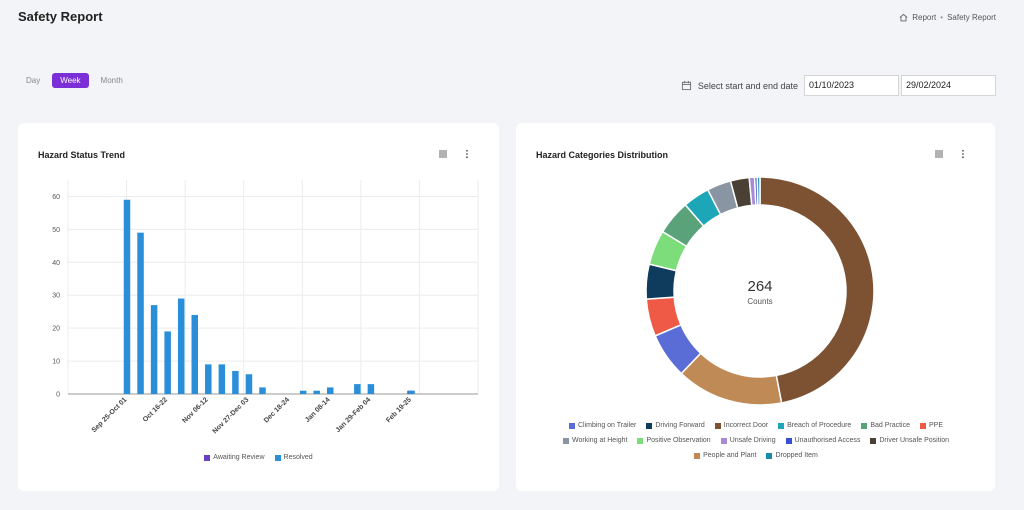  I want to click on y-tick-label: 10, so click(56, 362).